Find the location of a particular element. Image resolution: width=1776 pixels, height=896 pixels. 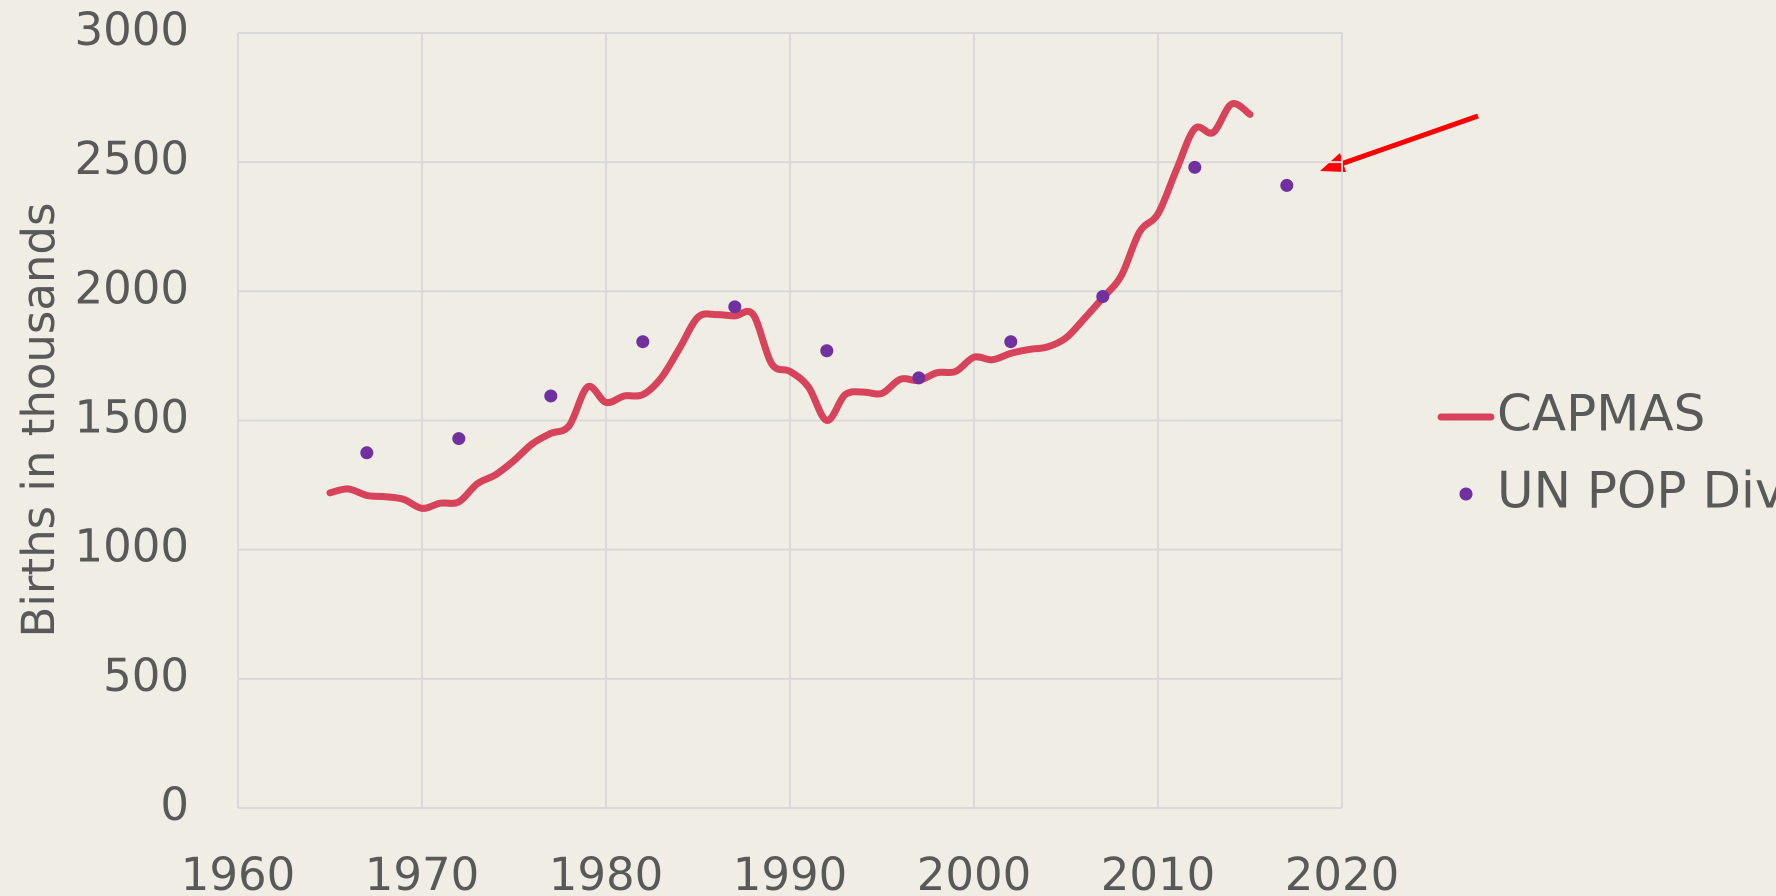

arrow-shaft is located at coordinates (1408, 140).